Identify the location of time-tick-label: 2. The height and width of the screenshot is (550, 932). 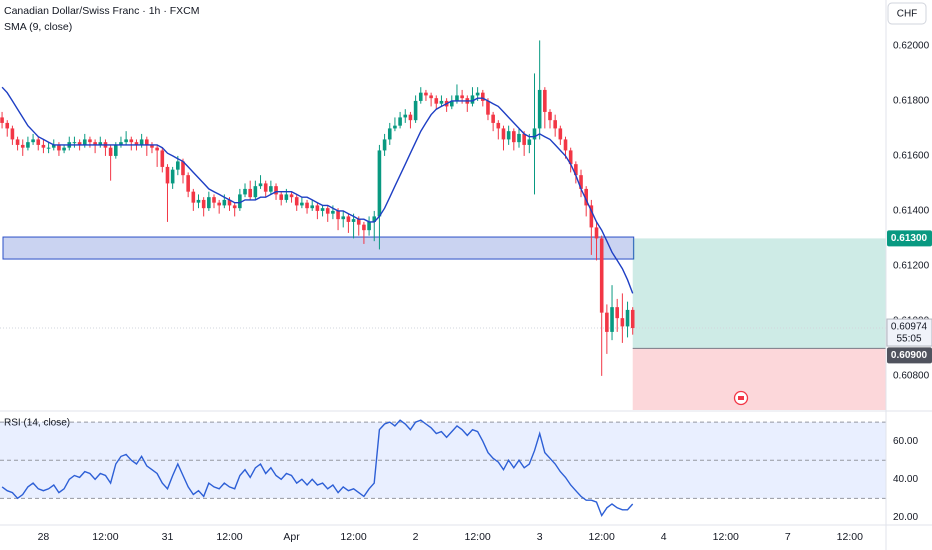
(416, 537).